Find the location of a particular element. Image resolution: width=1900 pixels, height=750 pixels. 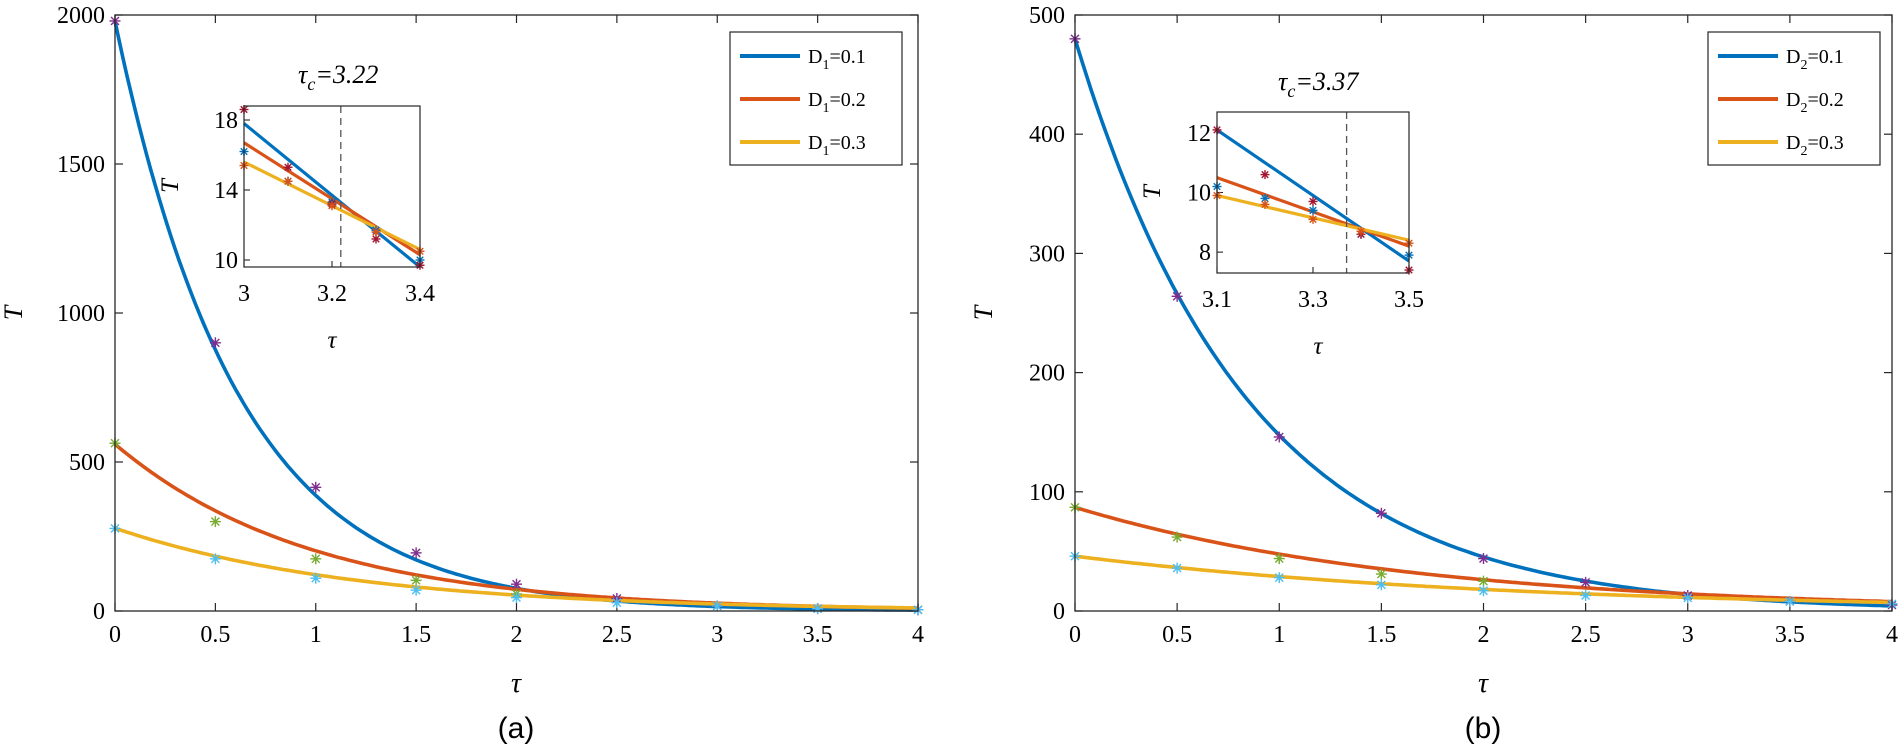

panel-b-inset: 3.1 3.3 3.5 8 10 12 τc=3.37 T τ is located at coordinates (1281, 213).